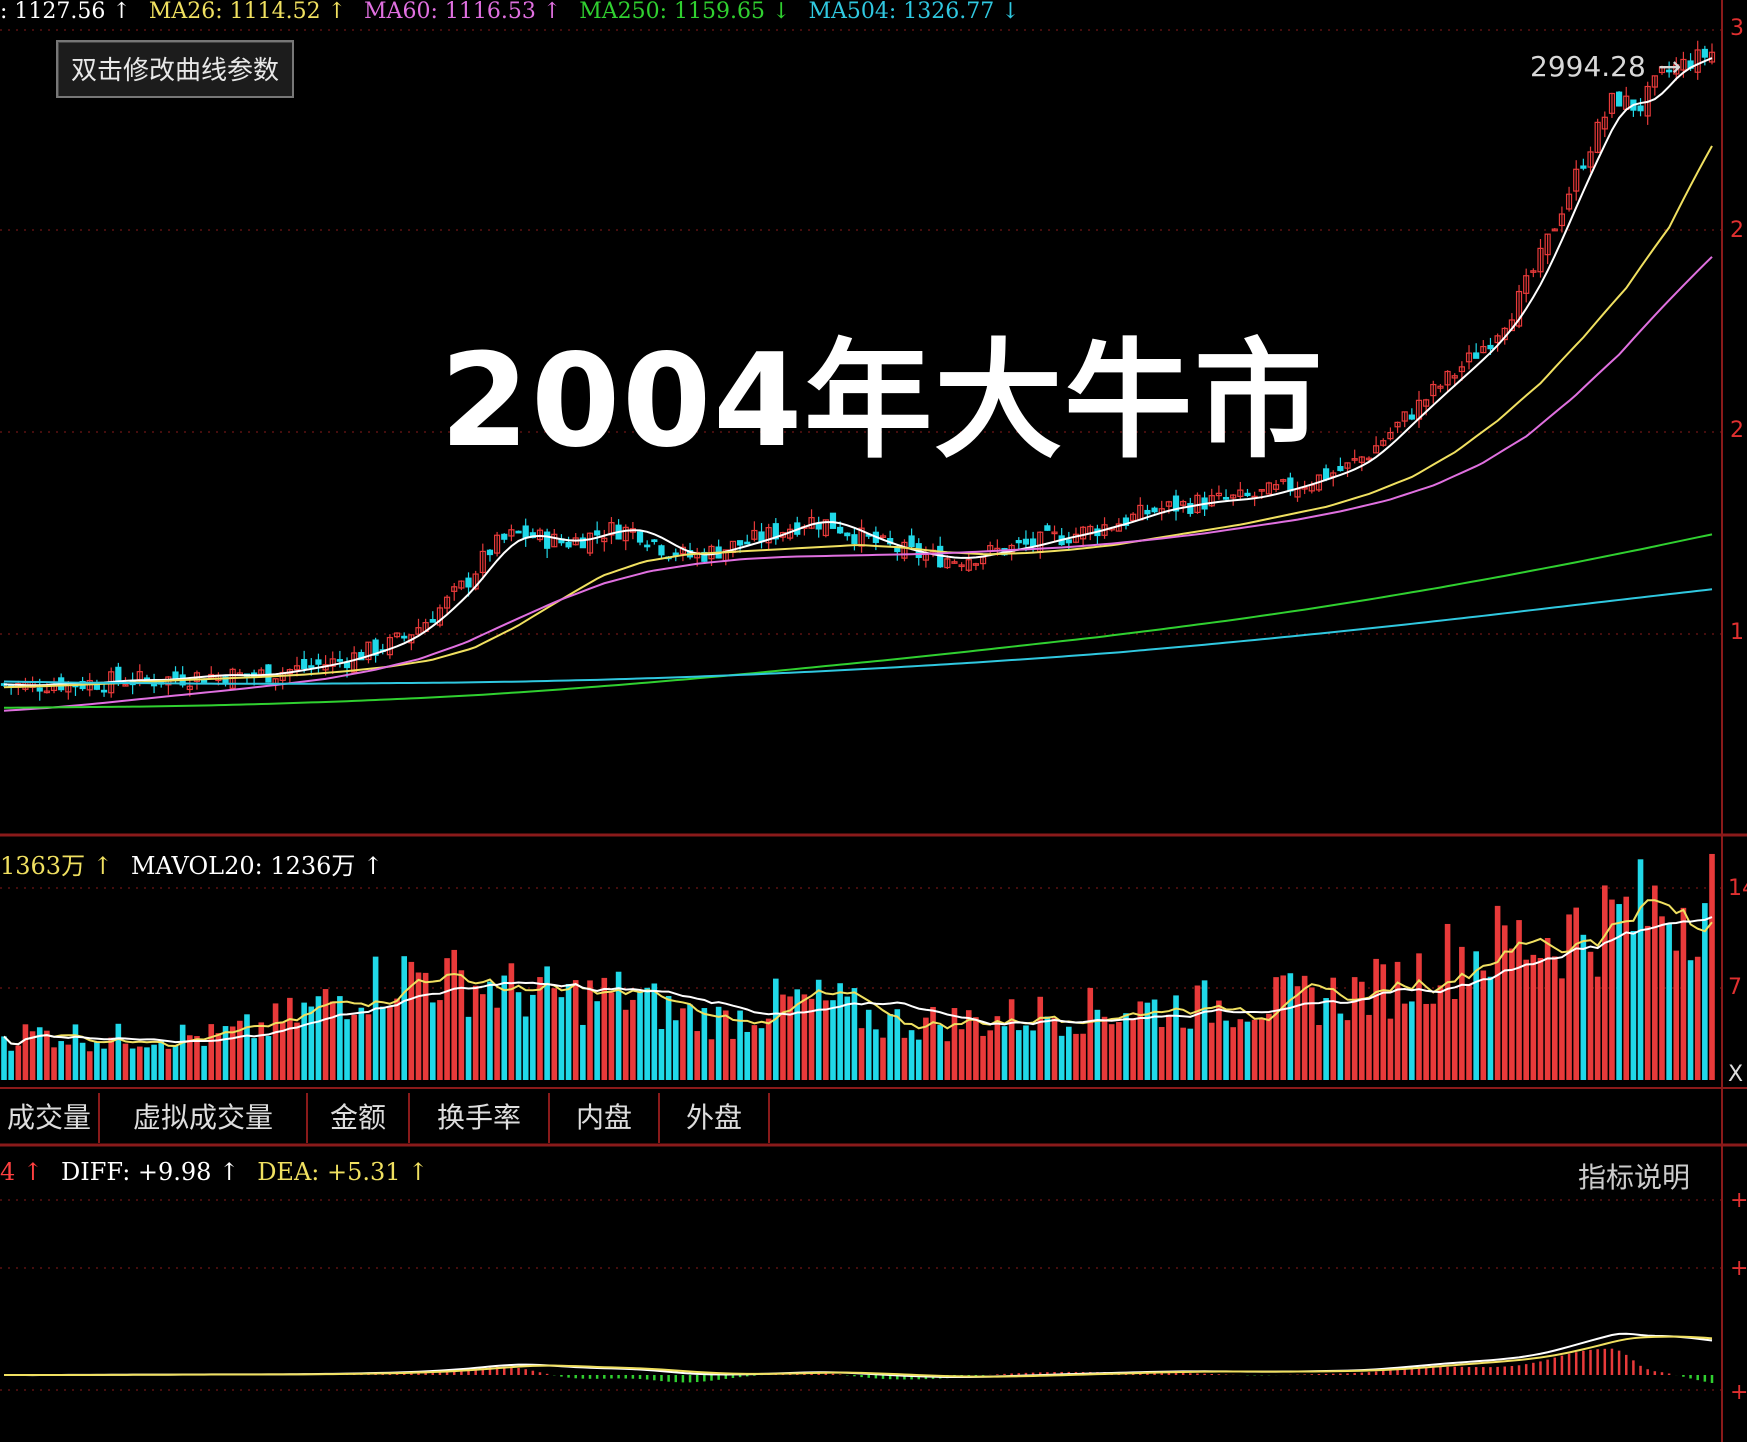  What do you see at coordinates (480, 1118) in the screenshot?
I see `tab-turnover: 换手率` at bounding box center [480, 1118].